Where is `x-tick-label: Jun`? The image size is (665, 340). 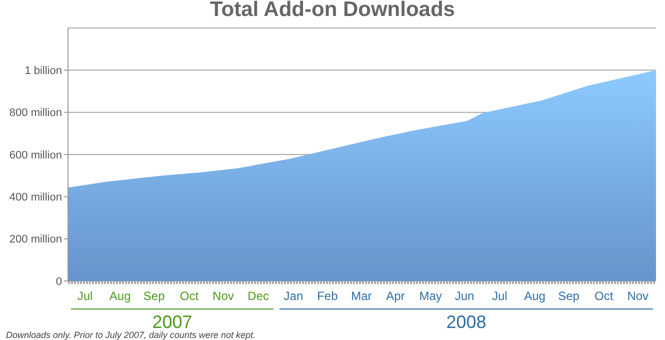 x-tick-label: Jun is located at coordinates (464, 296).